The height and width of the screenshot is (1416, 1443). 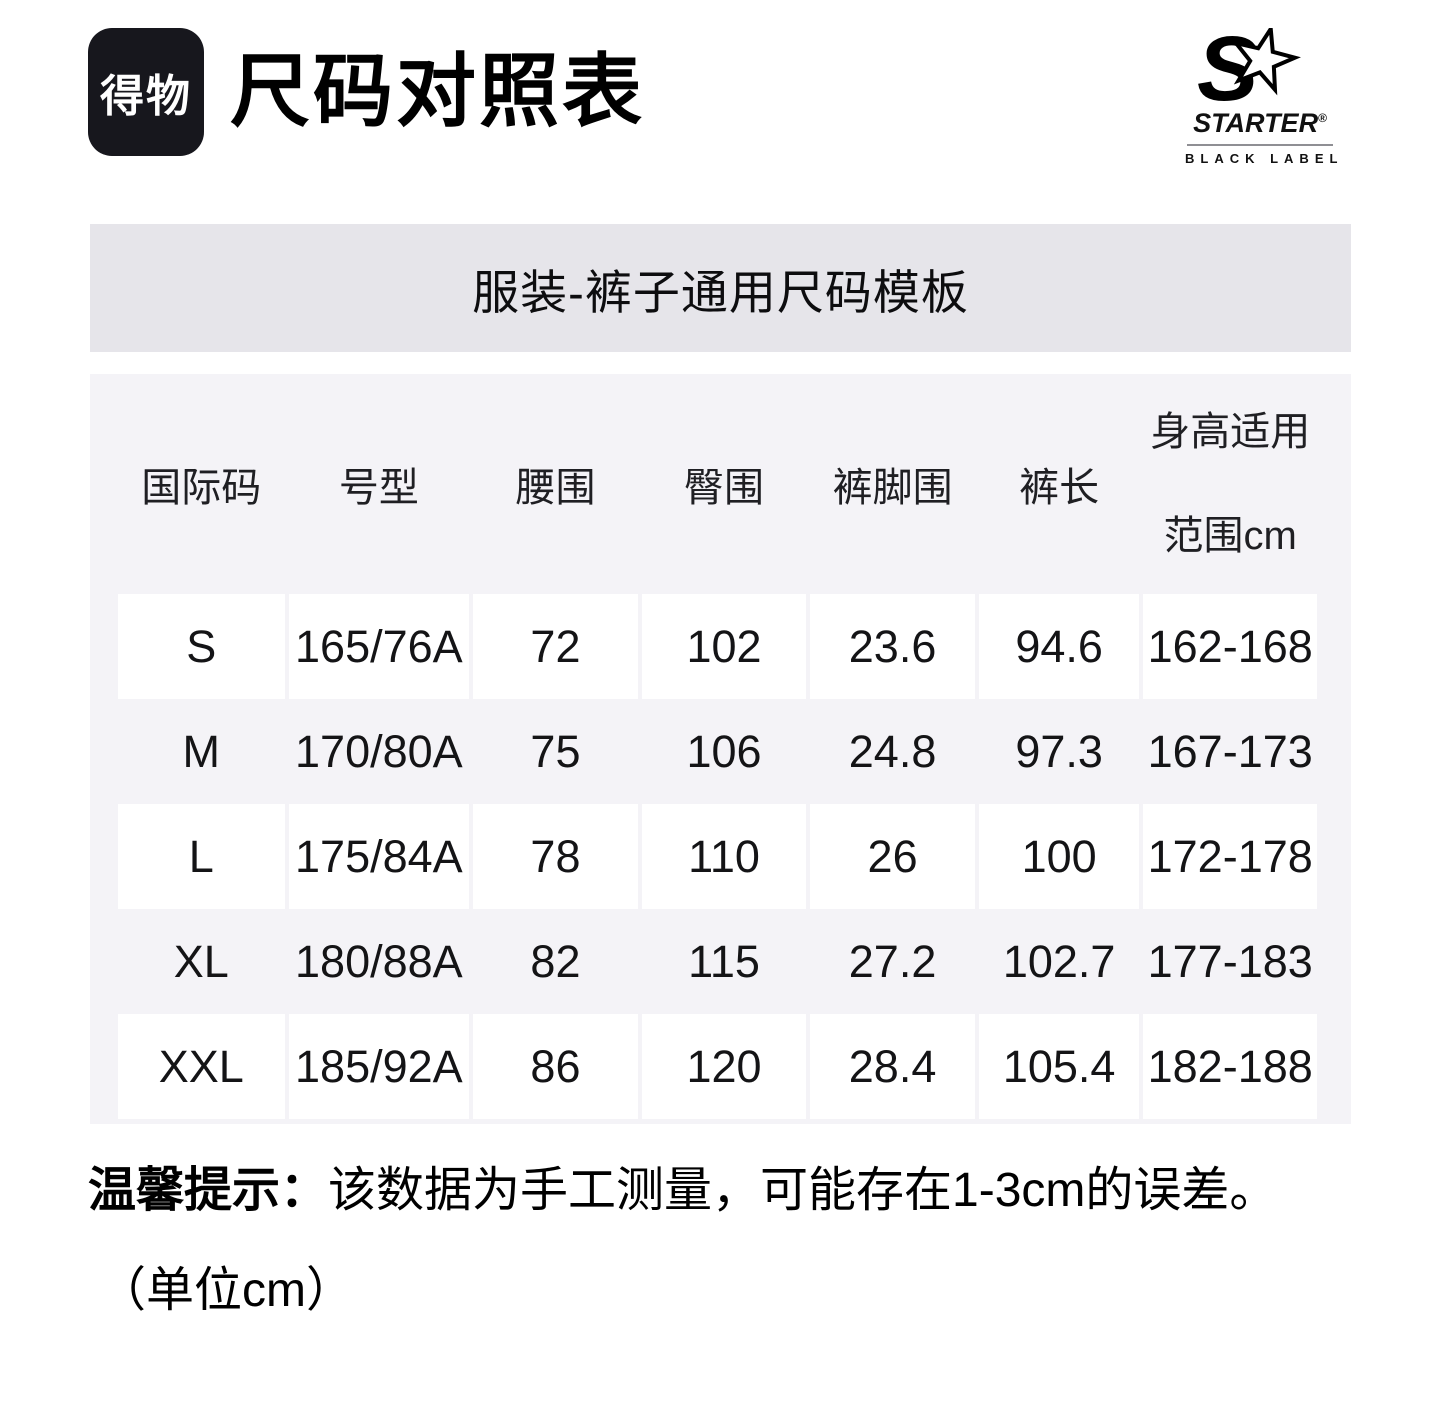 I want to click on note-line1: 温馨提示：该数据为手工测量，可能存在1-3cm的误差。, so click(x=720, y=1185).